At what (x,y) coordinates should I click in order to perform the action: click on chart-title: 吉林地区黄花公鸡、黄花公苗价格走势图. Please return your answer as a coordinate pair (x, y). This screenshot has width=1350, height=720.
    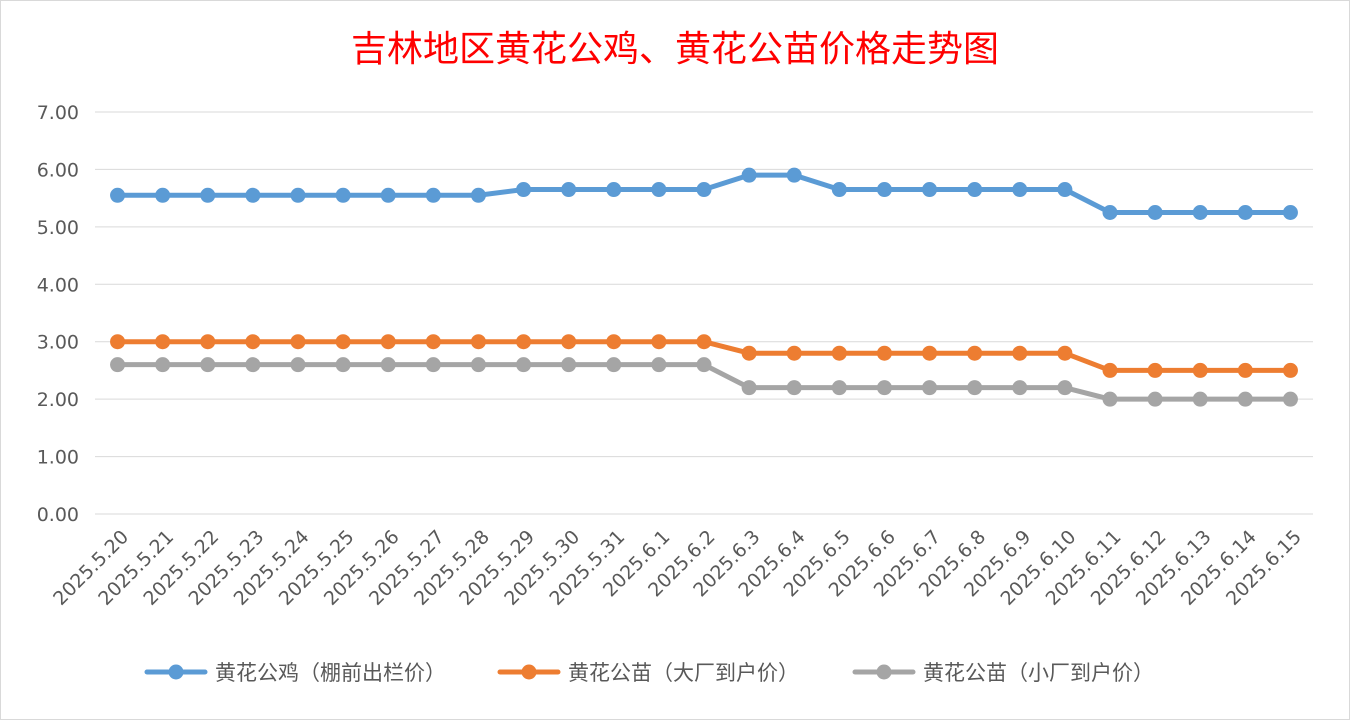
    Looking at the image, I should click on (675, 49).